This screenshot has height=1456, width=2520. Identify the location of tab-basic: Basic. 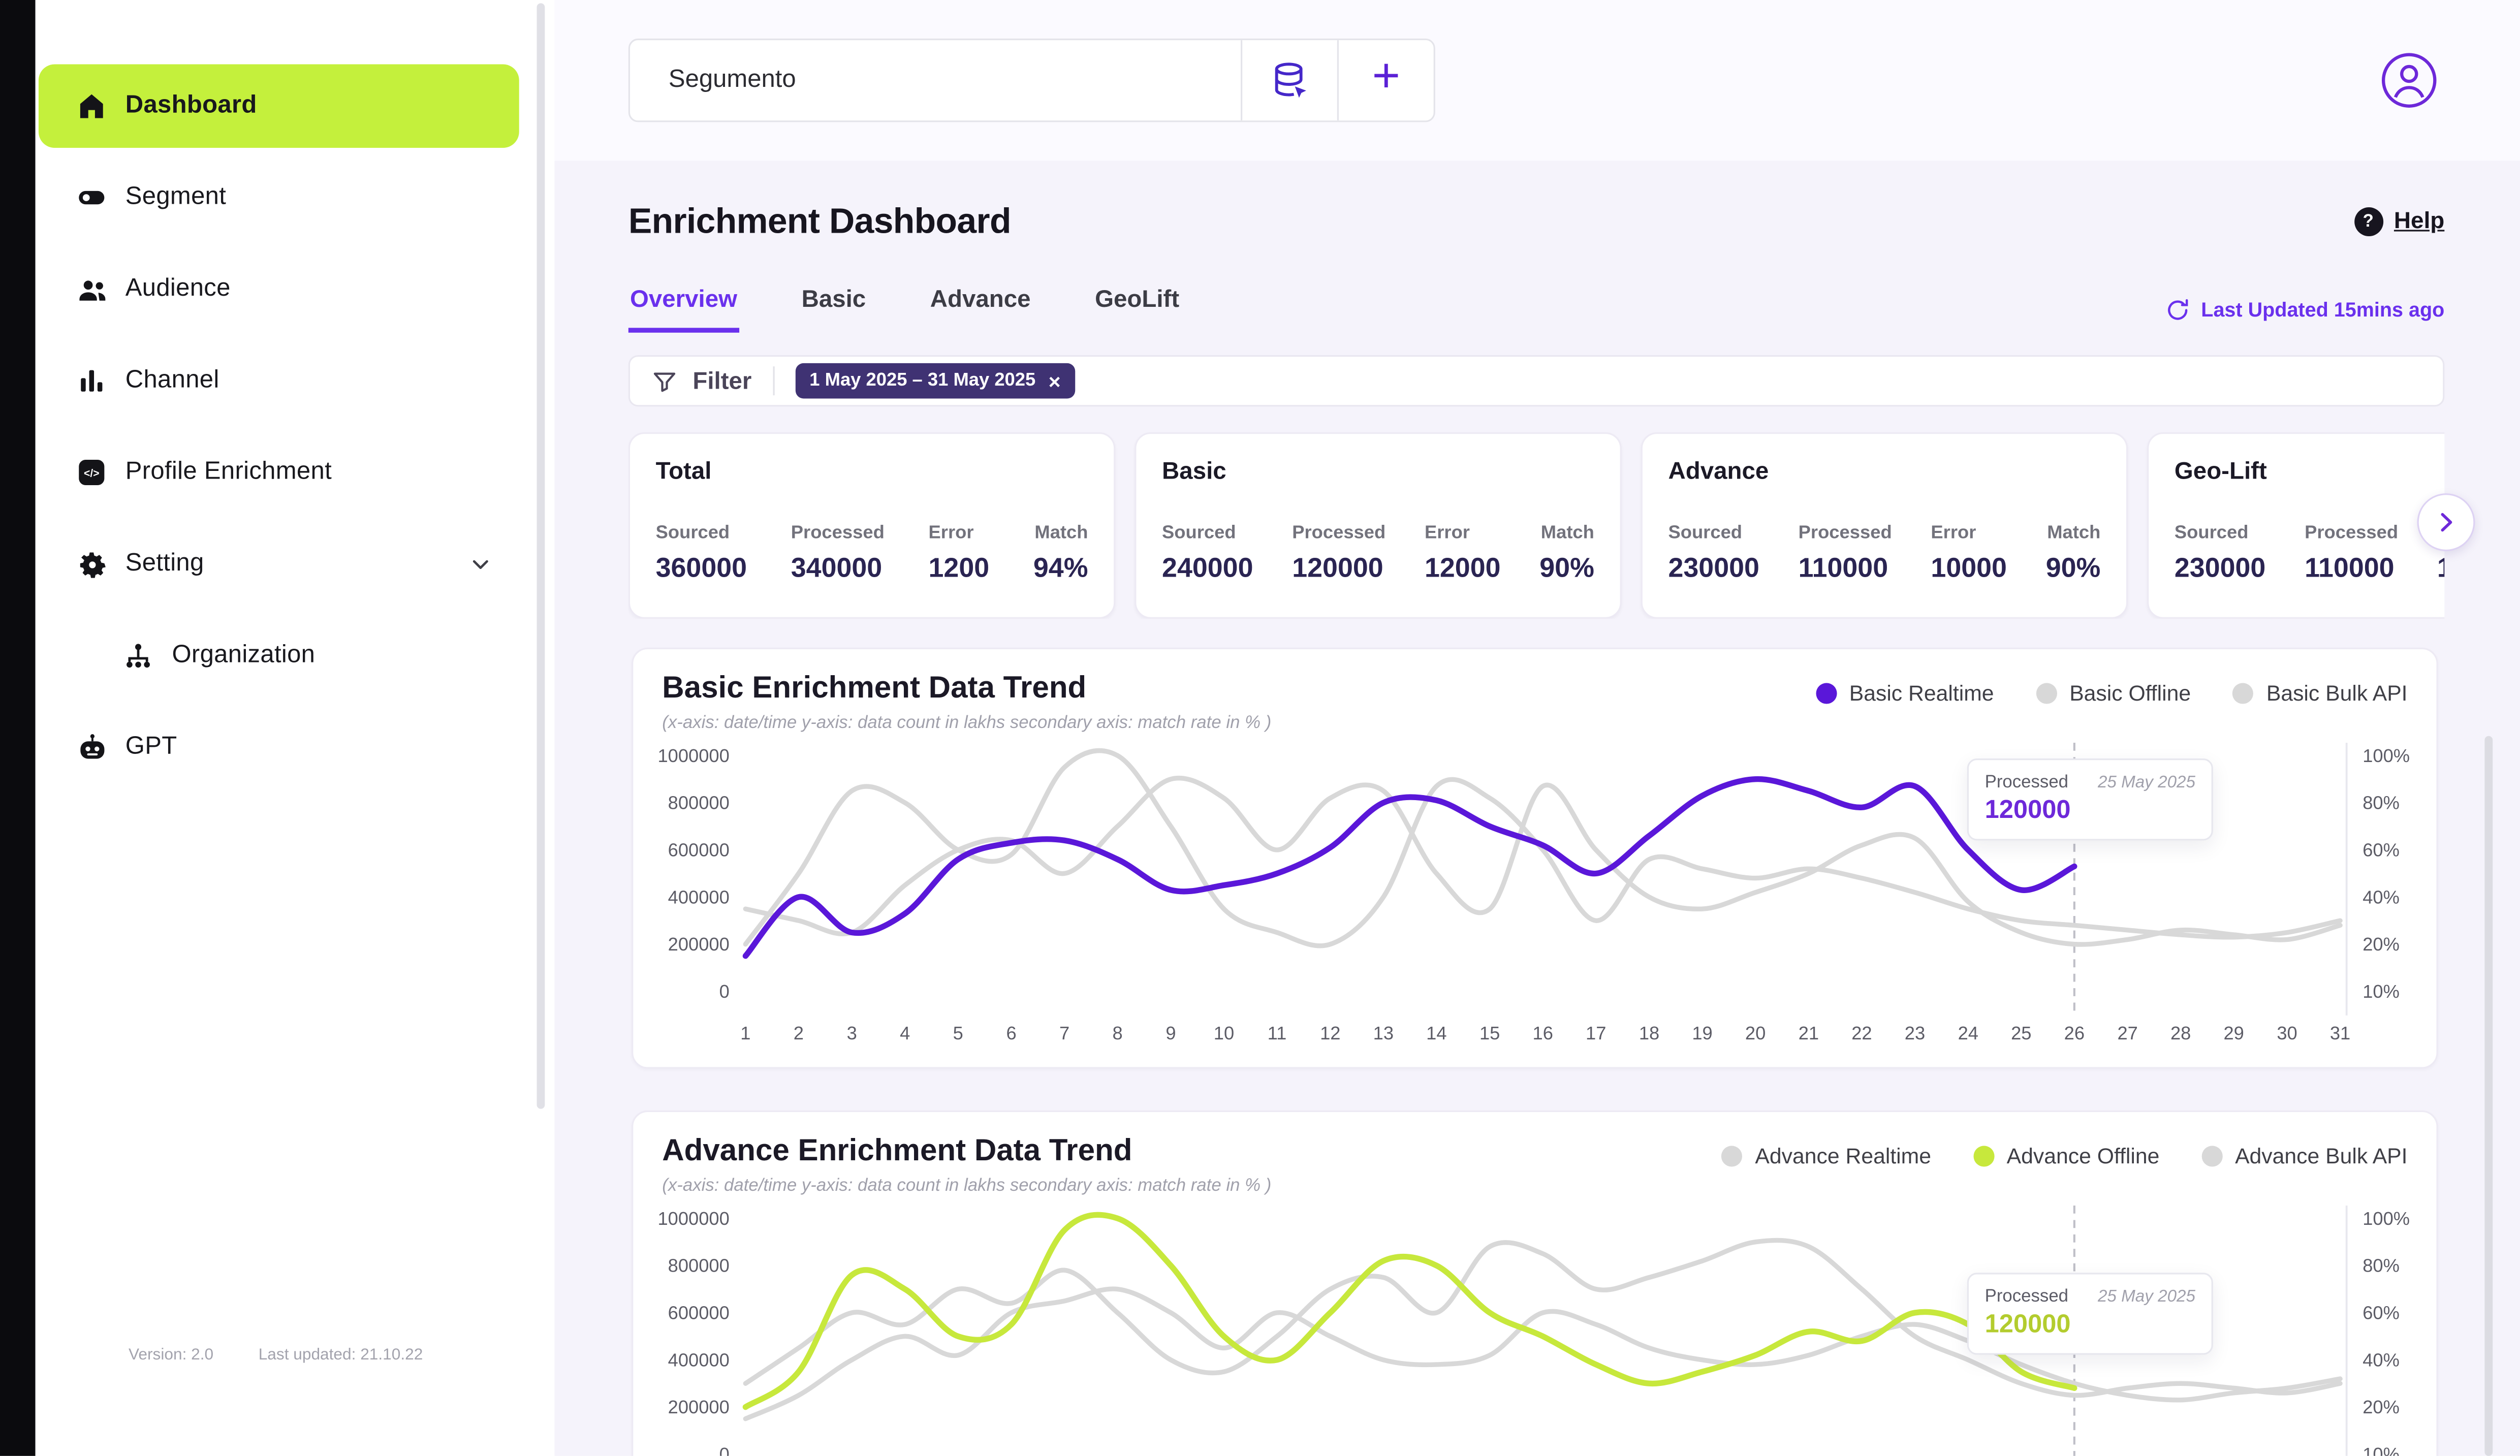
(833, 309).